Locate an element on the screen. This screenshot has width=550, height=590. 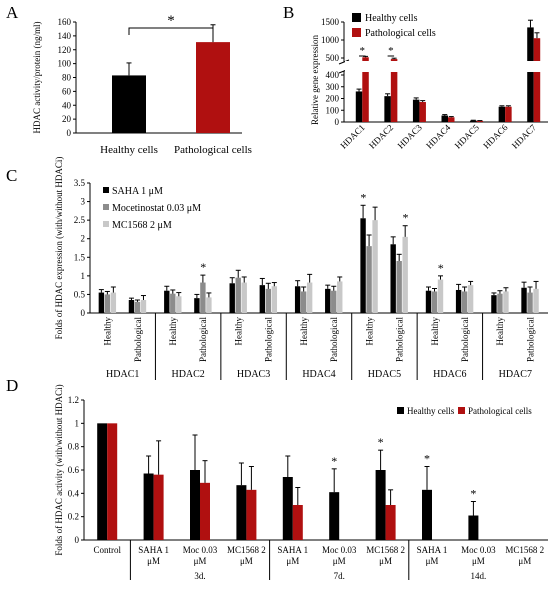
d-x-label: SAHA 1 μM is located at coordinates (292, 555).